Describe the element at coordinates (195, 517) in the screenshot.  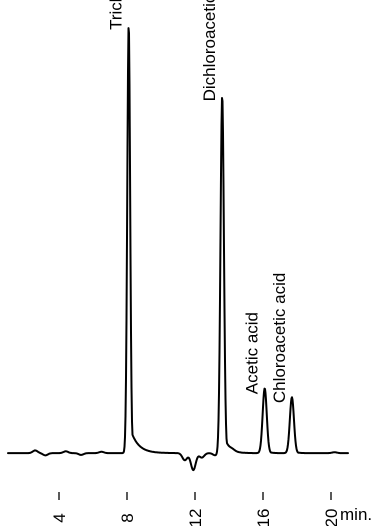
I see `x-tick-label-12: 12` at that location.